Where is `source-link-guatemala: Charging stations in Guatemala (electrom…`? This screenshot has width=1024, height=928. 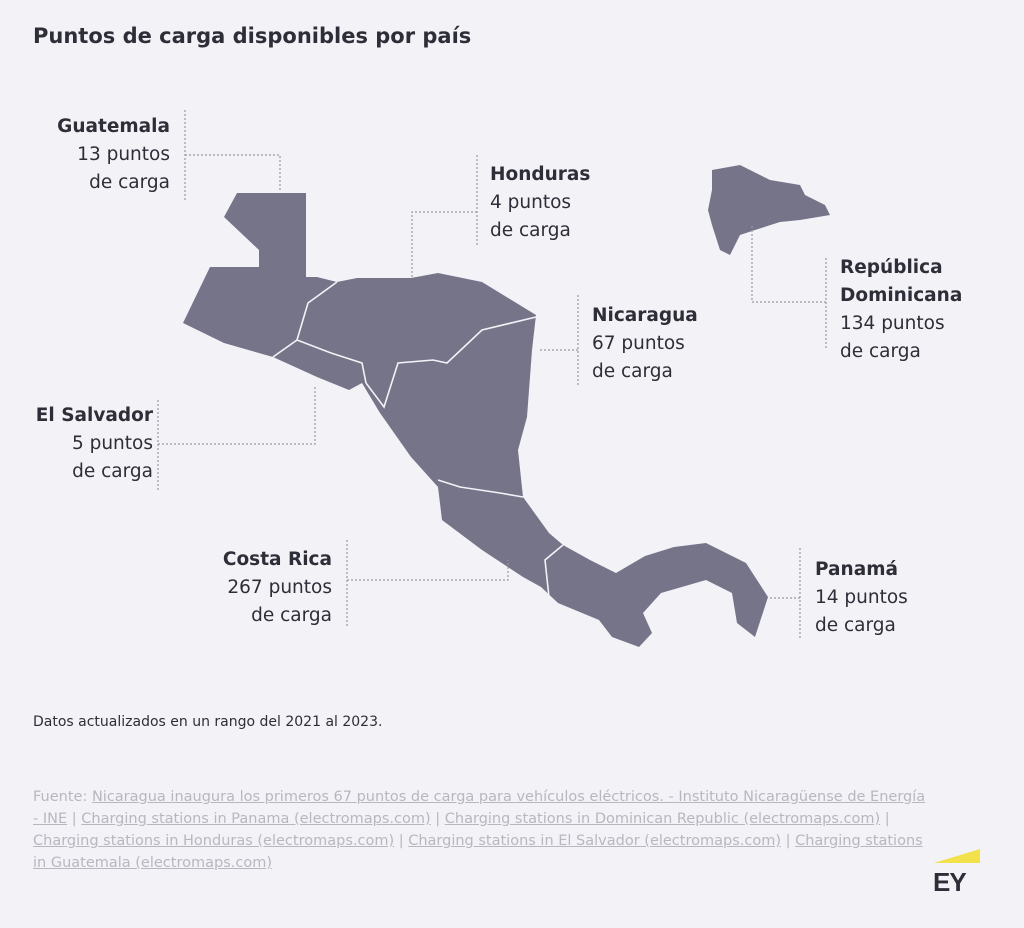
source-link-guatemala: Charging stations in Guatemala (electrom… is located at coordinates (478, 852).